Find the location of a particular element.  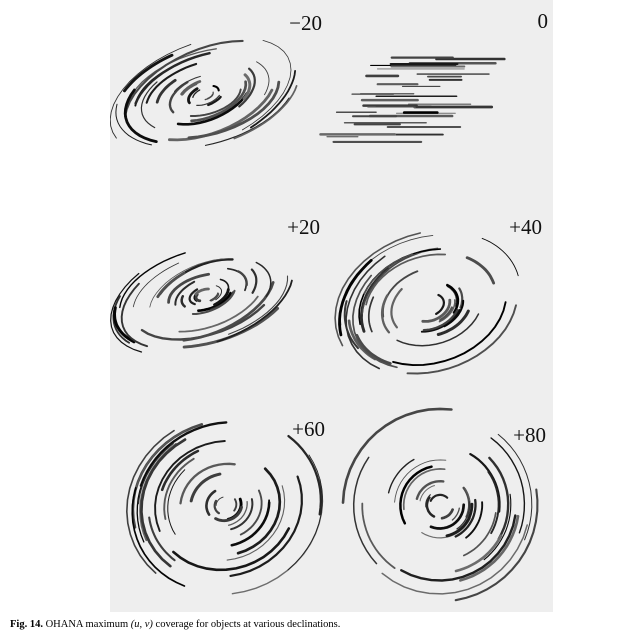

declination-label: +20 is located at coordinates (303, 227).